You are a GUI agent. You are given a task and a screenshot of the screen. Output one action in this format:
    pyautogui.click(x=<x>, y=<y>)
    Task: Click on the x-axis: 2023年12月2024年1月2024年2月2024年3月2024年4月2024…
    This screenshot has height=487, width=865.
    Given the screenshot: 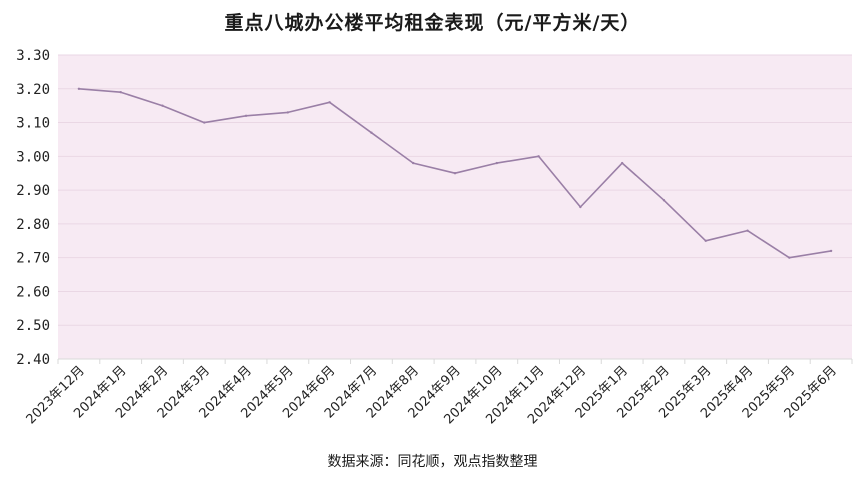 What is the action you would take?
    pyautogui.click(x=438, y=393)
    